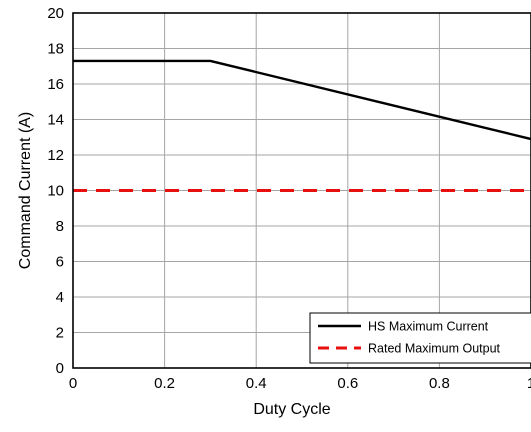 The height and width of the screenshot is (432, 531). What do you see at coordinates (60, 262) in the screenshot?
I see `y-tick-label-6: 6` at bounding box center [60, 262].